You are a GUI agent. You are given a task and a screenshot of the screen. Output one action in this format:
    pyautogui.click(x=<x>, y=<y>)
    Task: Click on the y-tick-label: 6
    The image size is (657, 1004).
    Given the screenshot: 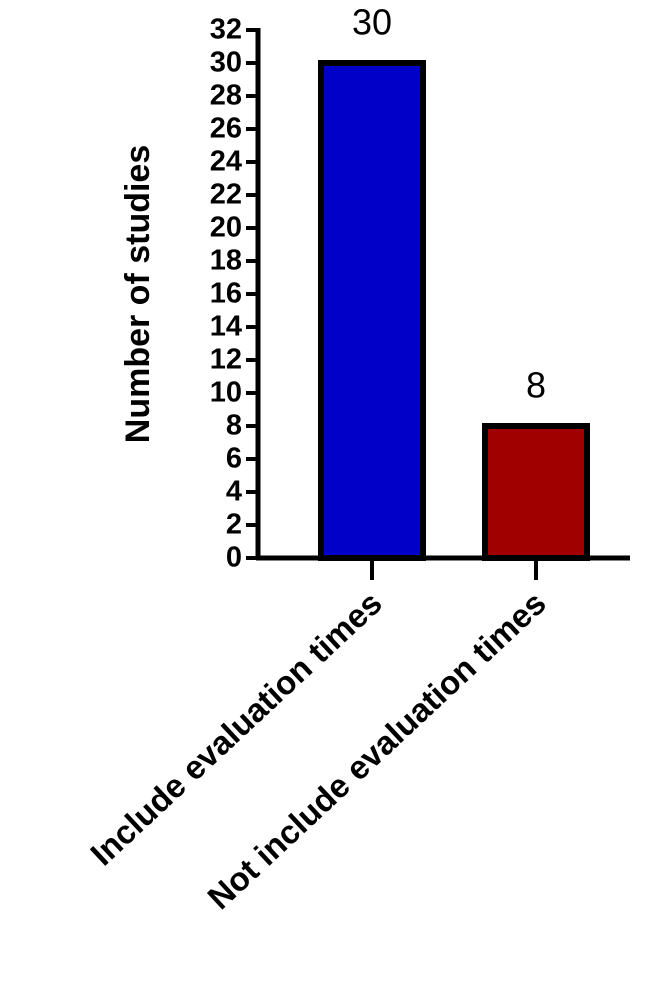 What is the action you would take?
    pyautogui.click(x=234, y=459)
    